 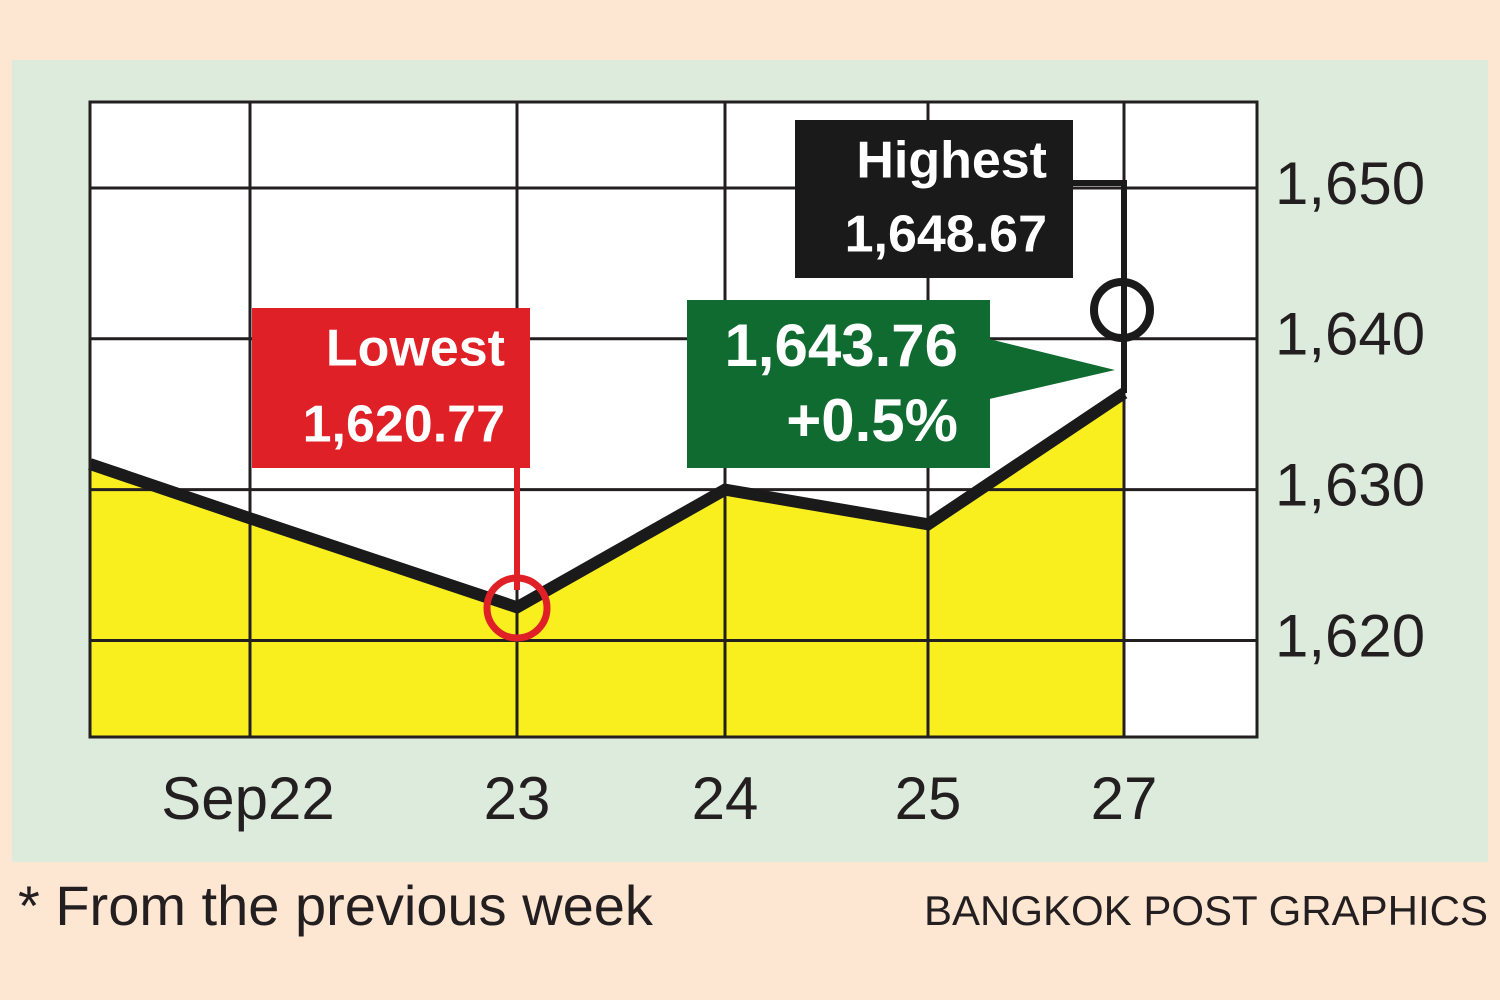 I want to click on x-tick-label: 23, so click(x=517, y=798).